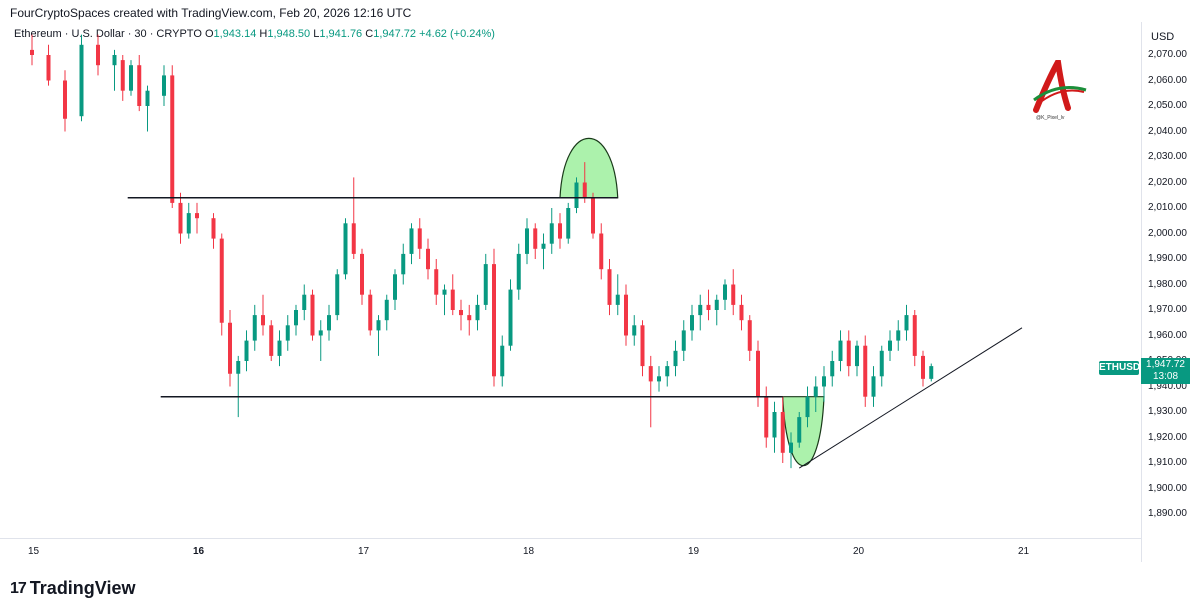  I want to click on symbol-name: Ethereum · U.S. Dollar · 30 · CRYPTO, so click(108, 34).